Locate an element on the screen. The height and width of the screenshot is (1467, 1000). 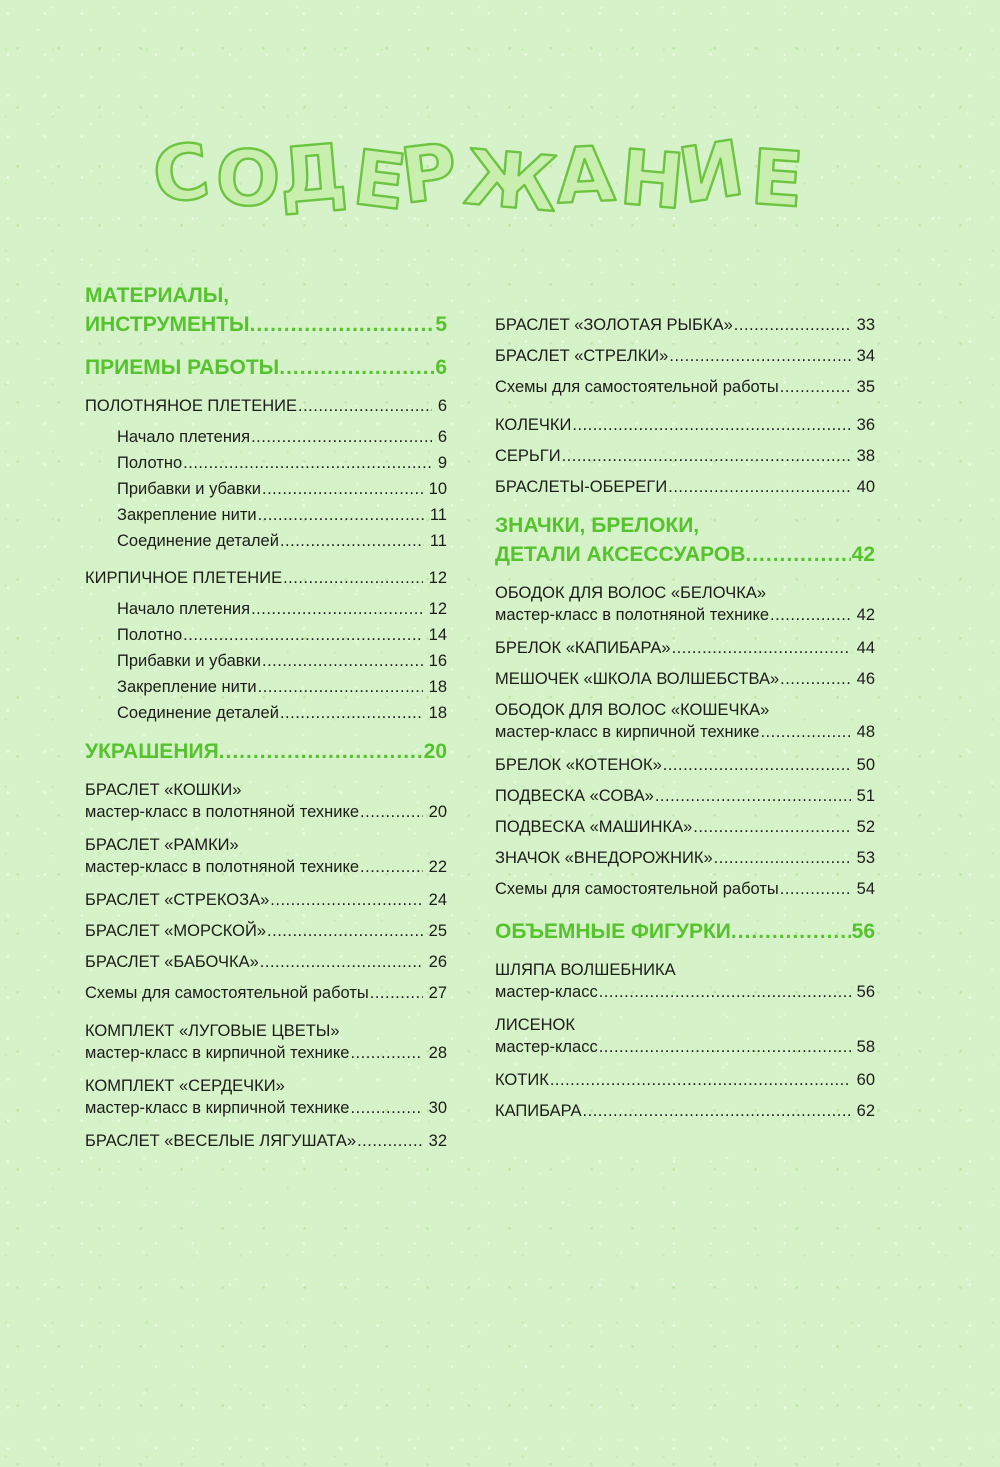
toc-row: мастер-класс в полотняной технике 42 is located at coordinates (685, 615).